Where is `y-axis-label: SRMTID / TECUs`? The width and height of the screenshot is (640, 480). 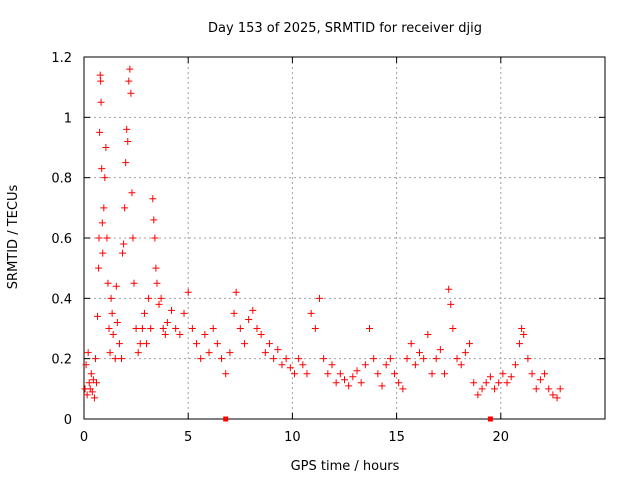 y-axis-label: SRMTID / TECUs is located at coordinates (13, 237).